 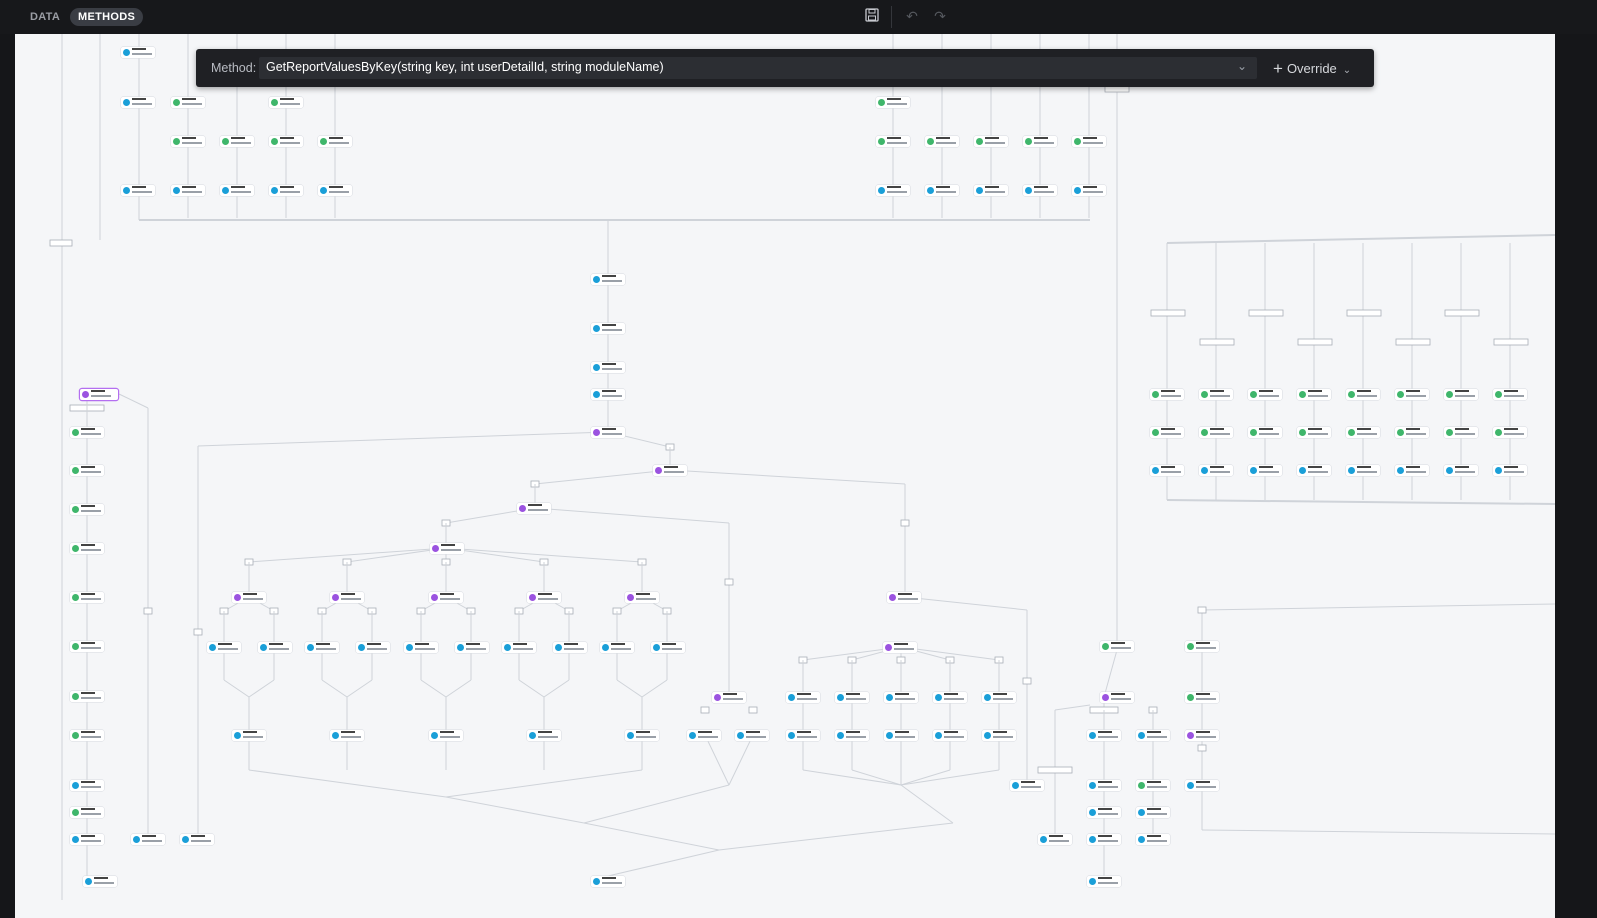 What do you see at coordinates (872, 16) in the screenshot?
I see `save-icon` at bounding box center [872, 16].